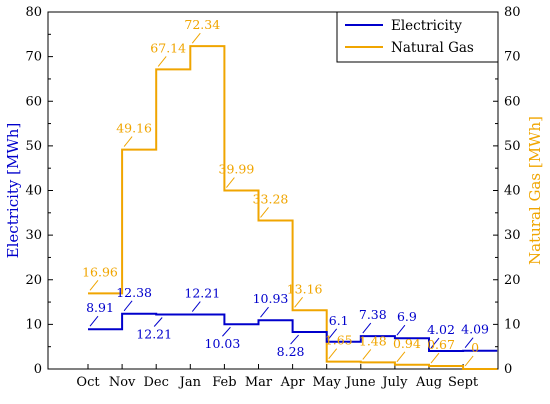 This screenshot has height=404, width=550. Describe the element at coordinates (373, 314) in the screenshot. I see `data-label: 7.38` at that location.